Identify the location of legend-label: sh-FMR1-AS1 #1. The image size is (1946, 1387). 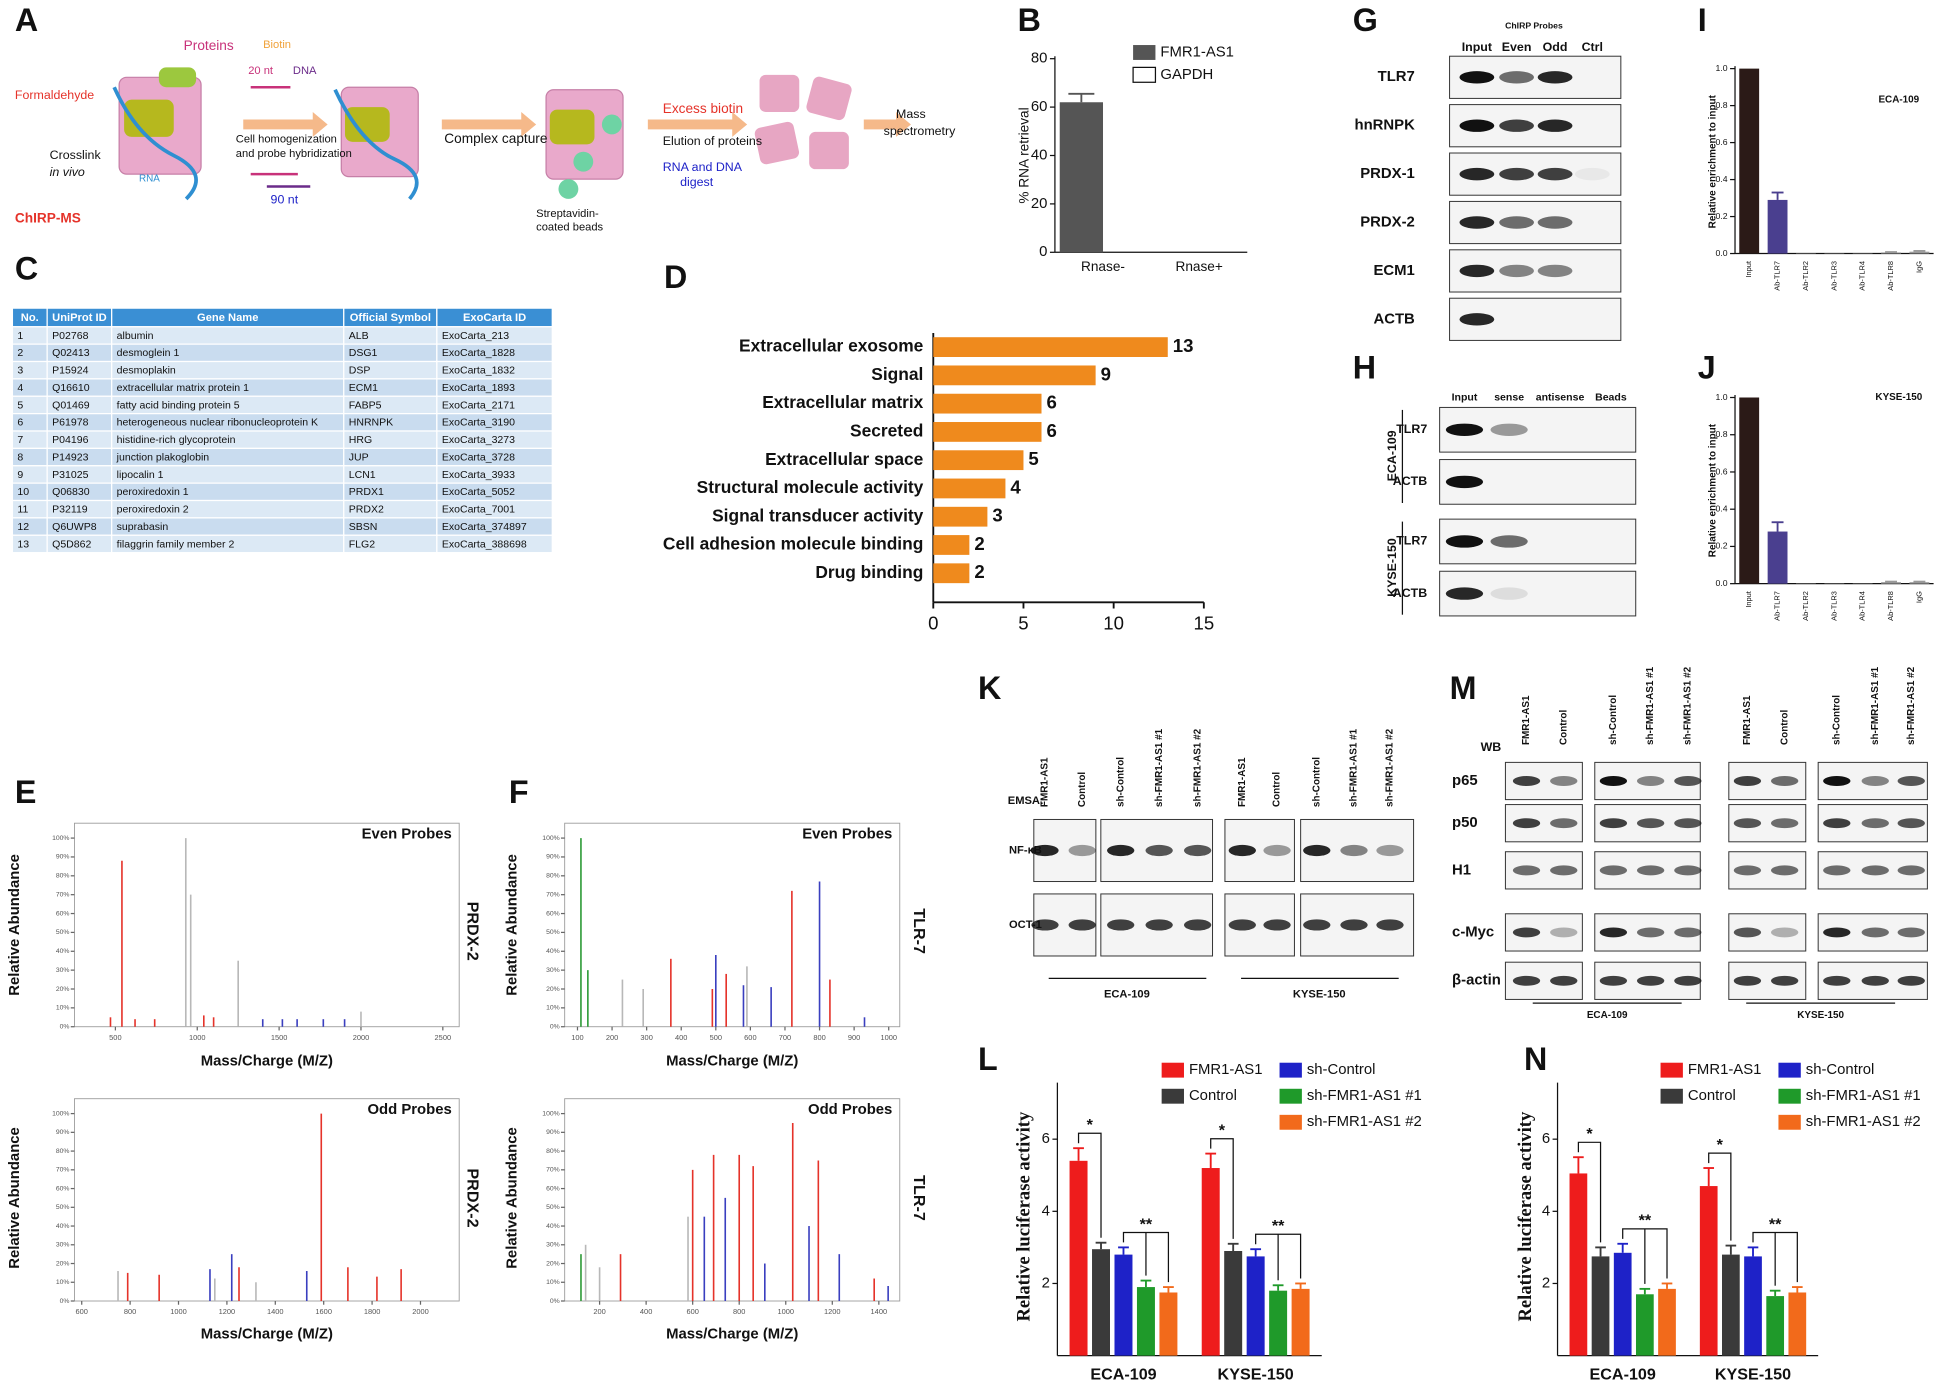
(1863, 1096).